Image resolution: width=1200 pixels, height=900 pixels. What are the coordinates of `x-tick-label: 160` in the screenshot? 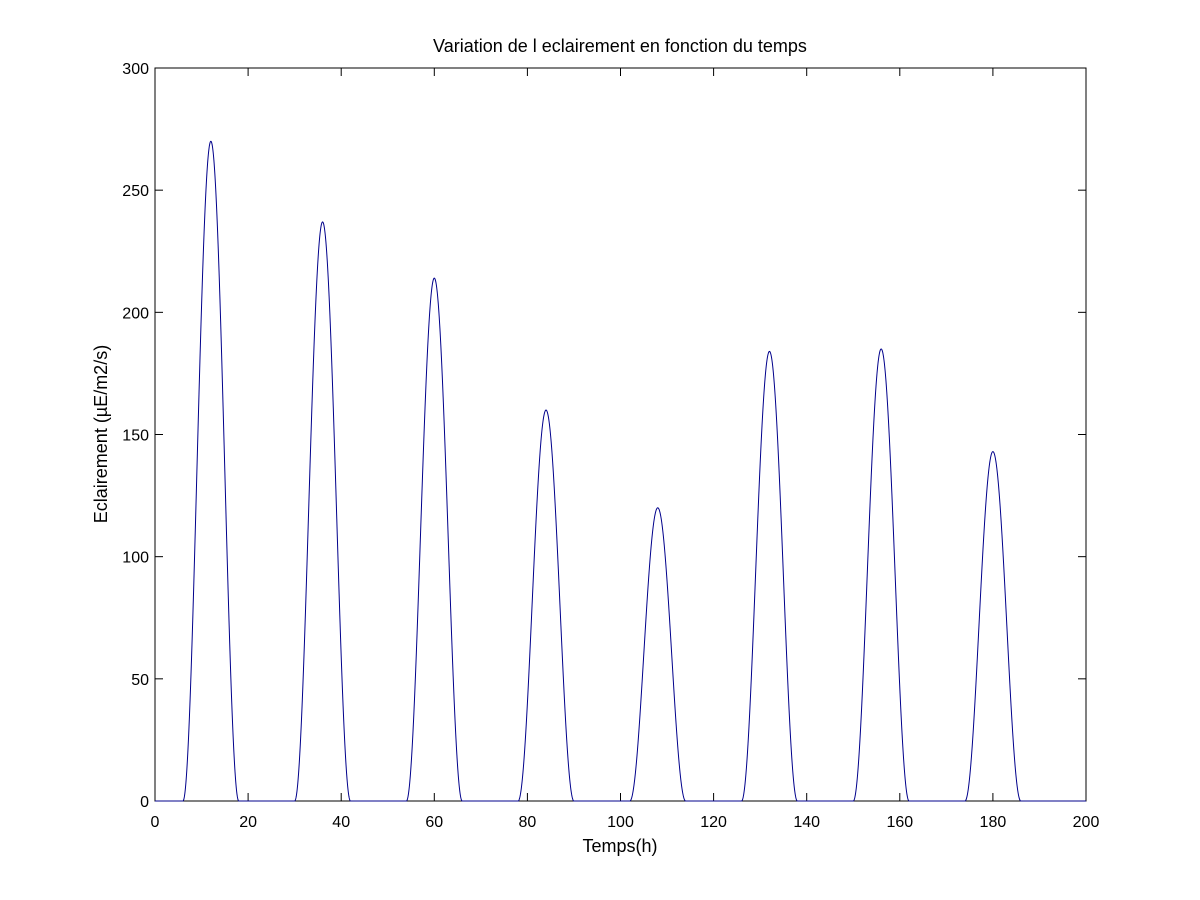 It's located at (899, 822).